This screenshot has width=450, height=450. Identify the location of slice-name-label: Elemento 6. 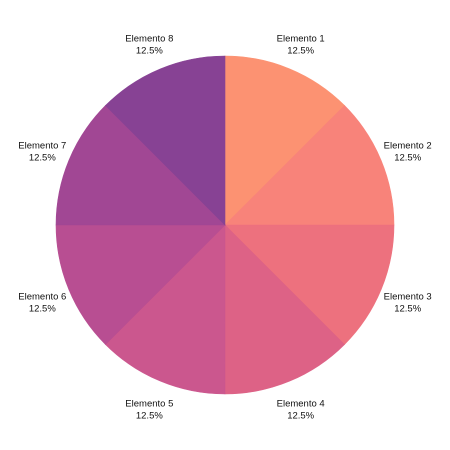
(42, 297).